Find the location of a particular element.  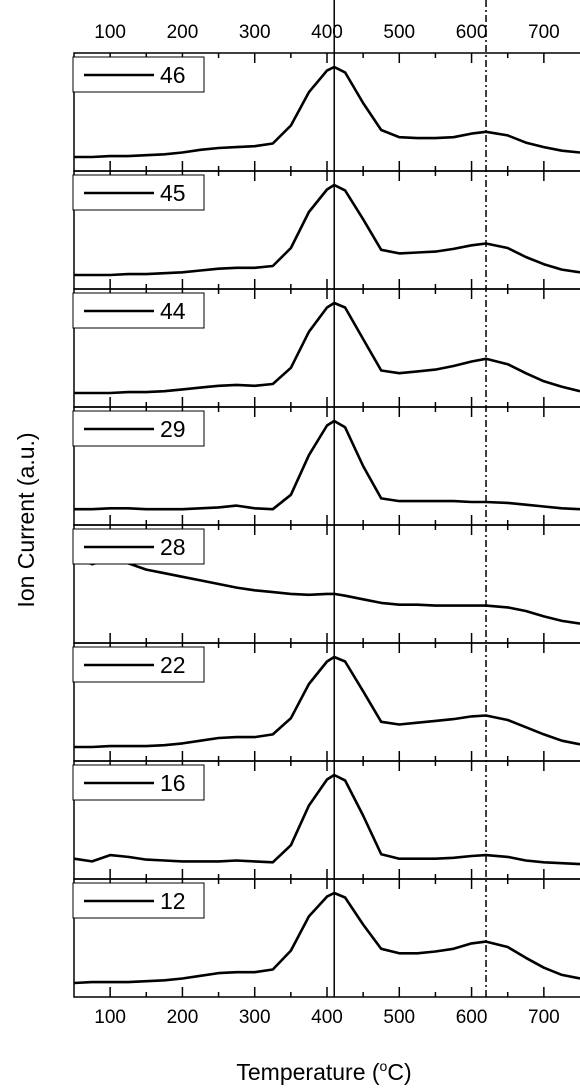

legend-46: 46 is located at coordinates (138, 74).